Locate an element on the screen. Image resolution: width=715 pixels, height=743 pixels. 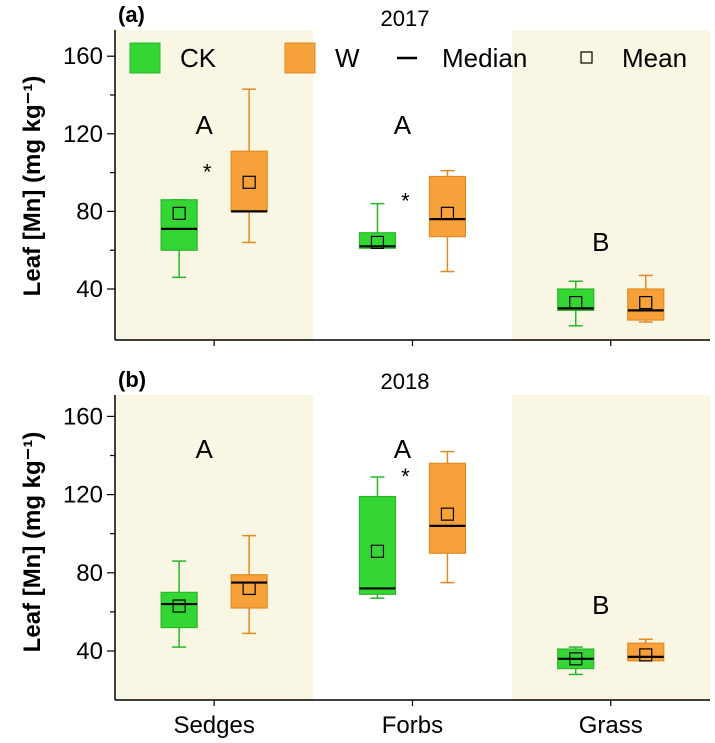
legend-label: W is located at coordinates (347, 58).